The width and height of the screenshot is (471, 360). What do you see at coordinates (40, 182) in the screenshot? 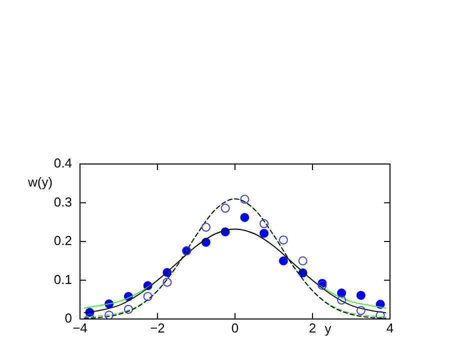
I see `y-axis-title: w(y)` at bounding box center [40, 182].